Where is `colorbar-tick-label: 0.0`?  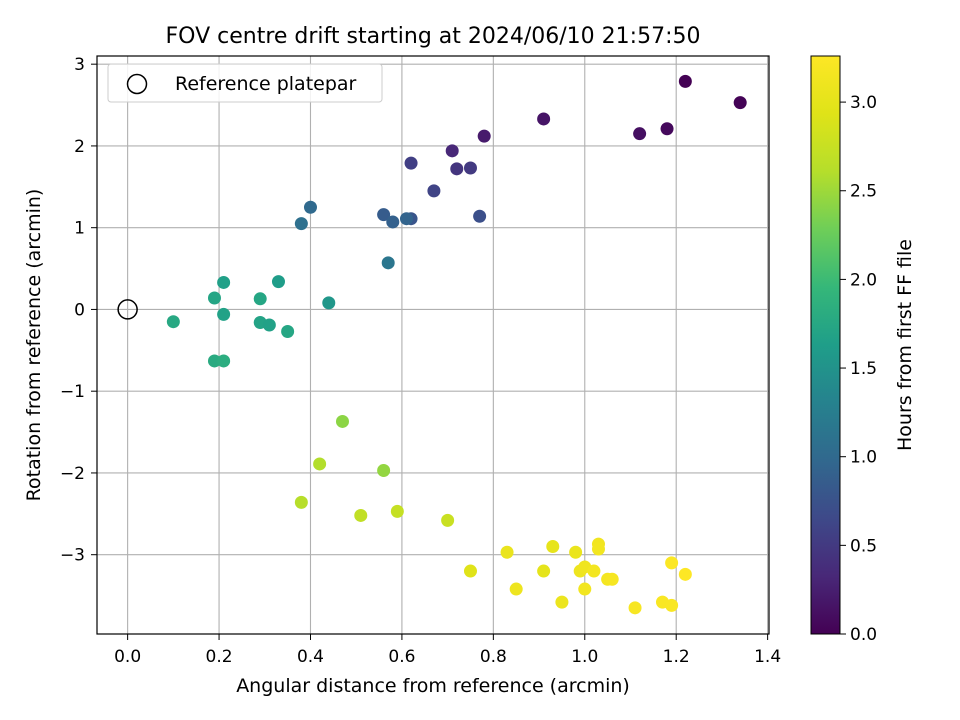 colorbar-tick-label: 0.0 is located at coordinates (863, 635).